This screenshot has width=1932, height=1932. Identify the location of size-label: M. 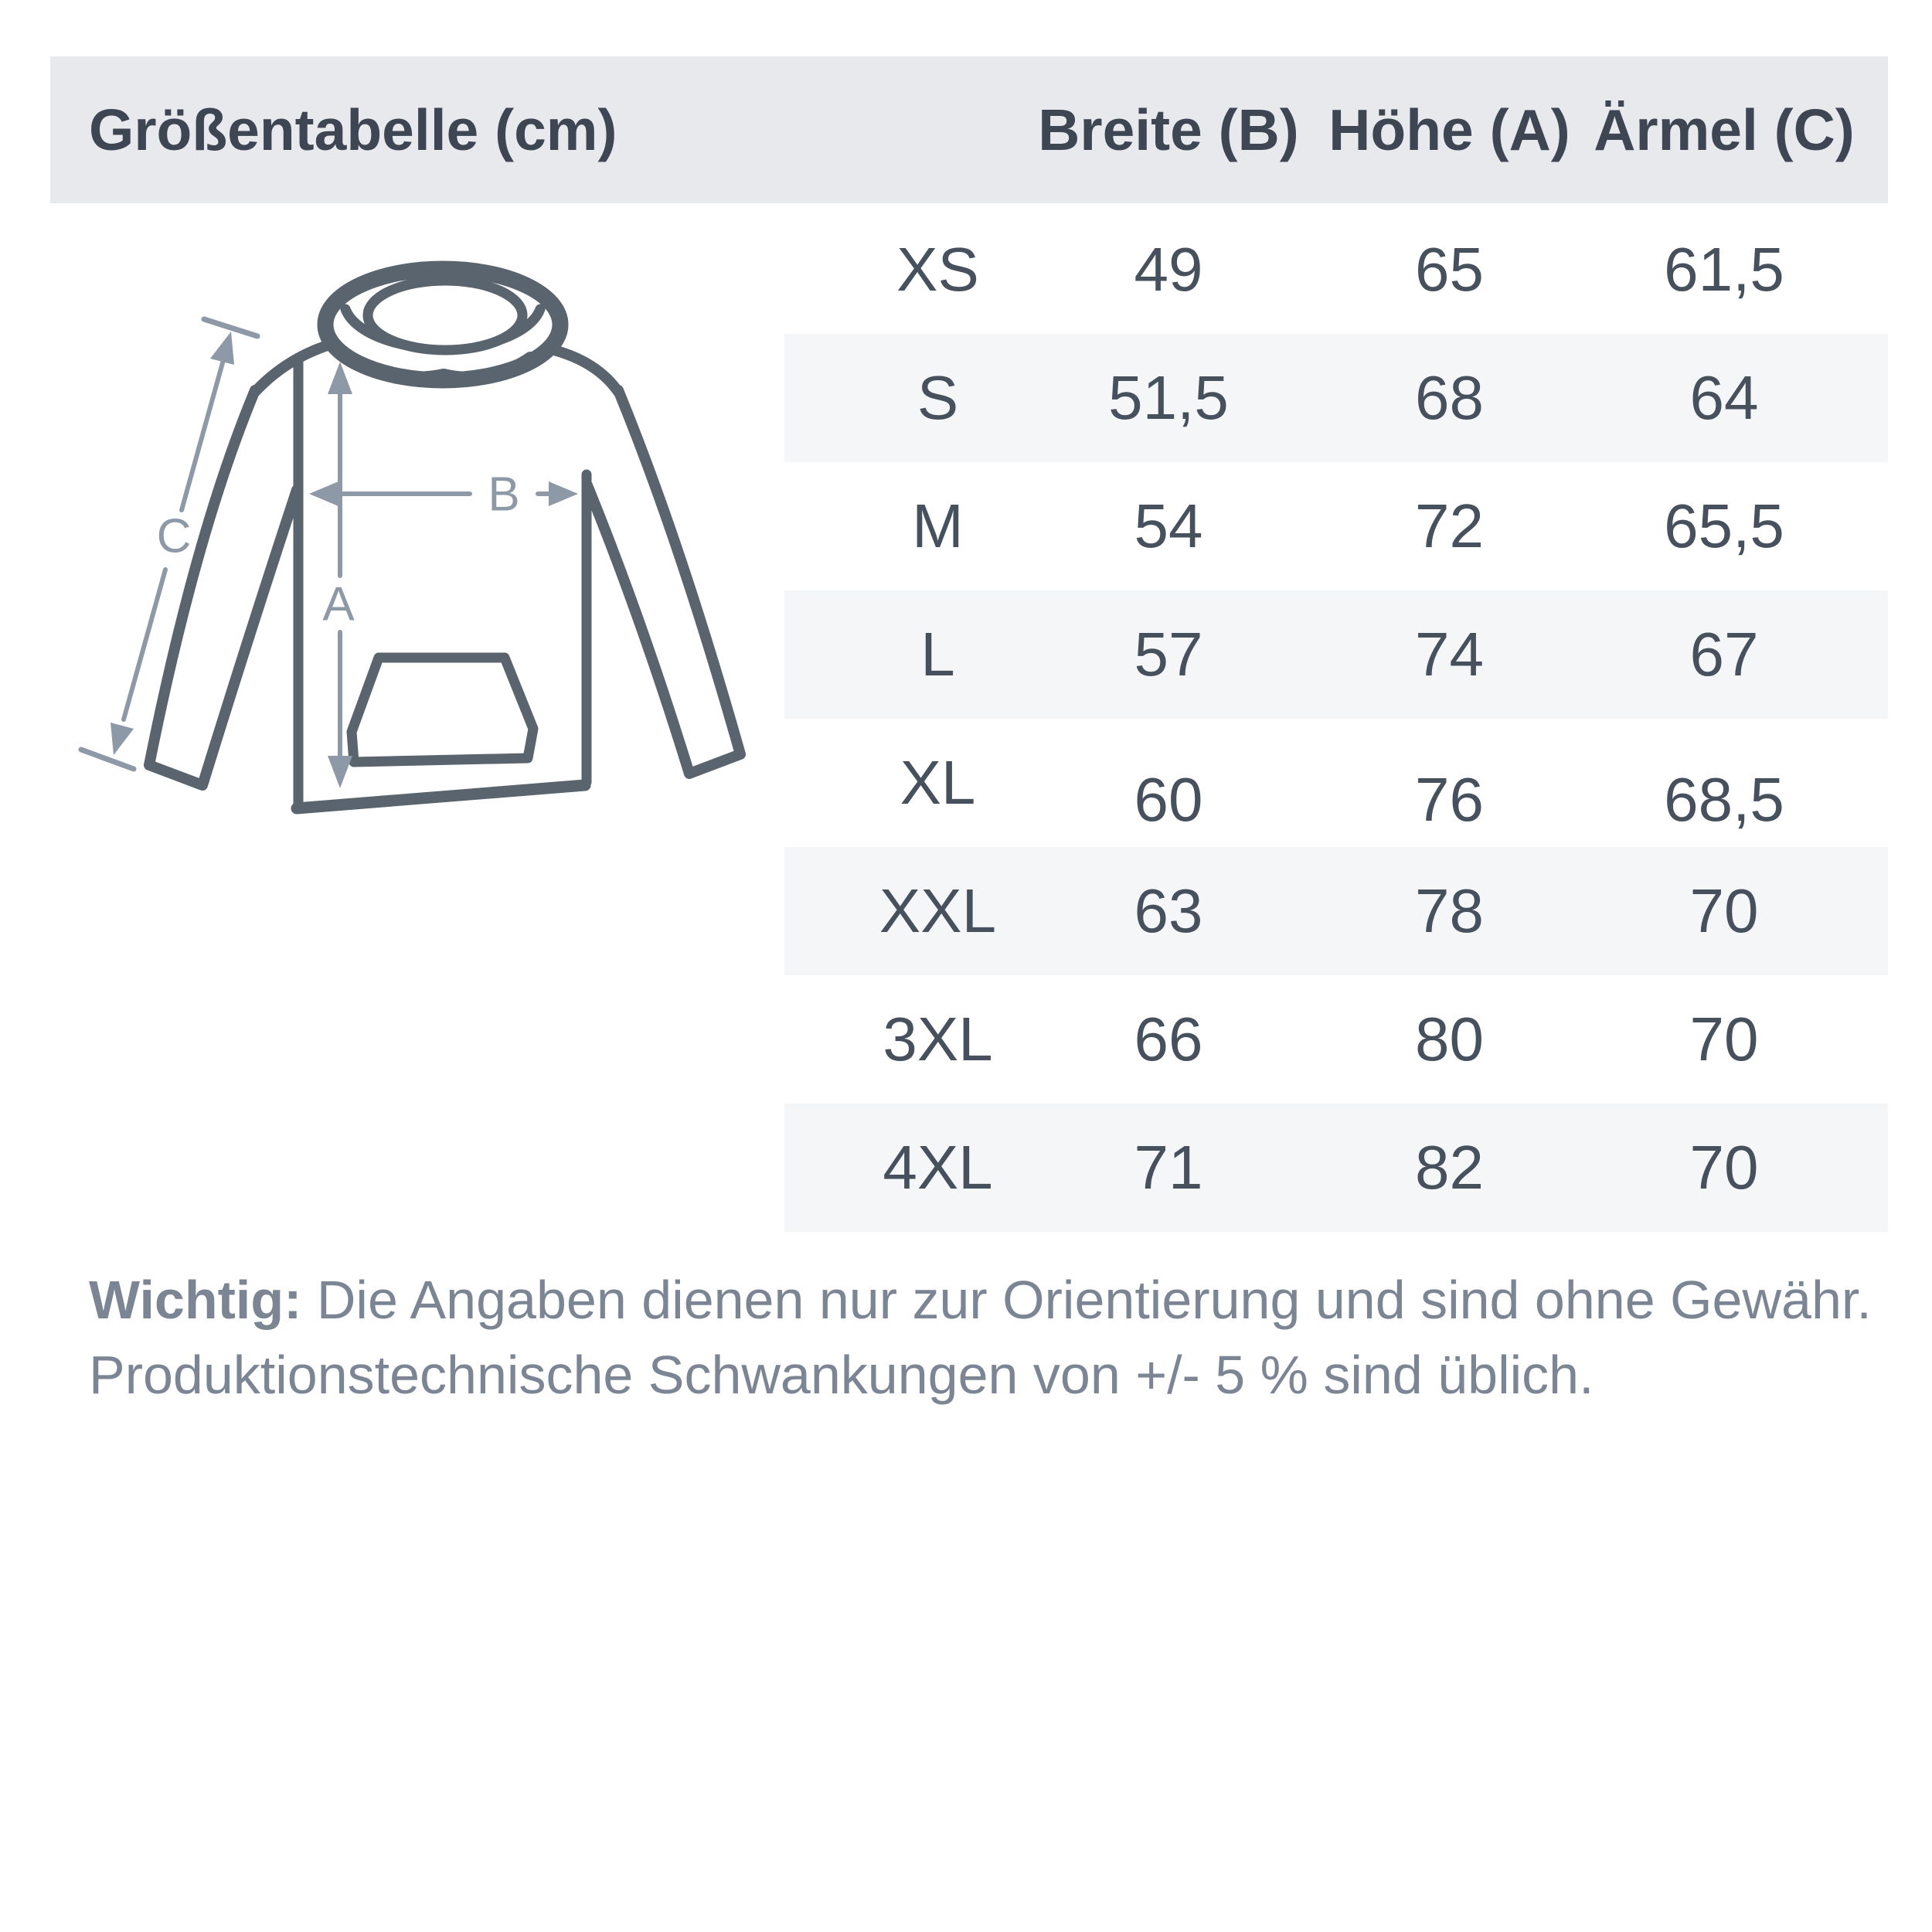
(938, 526).